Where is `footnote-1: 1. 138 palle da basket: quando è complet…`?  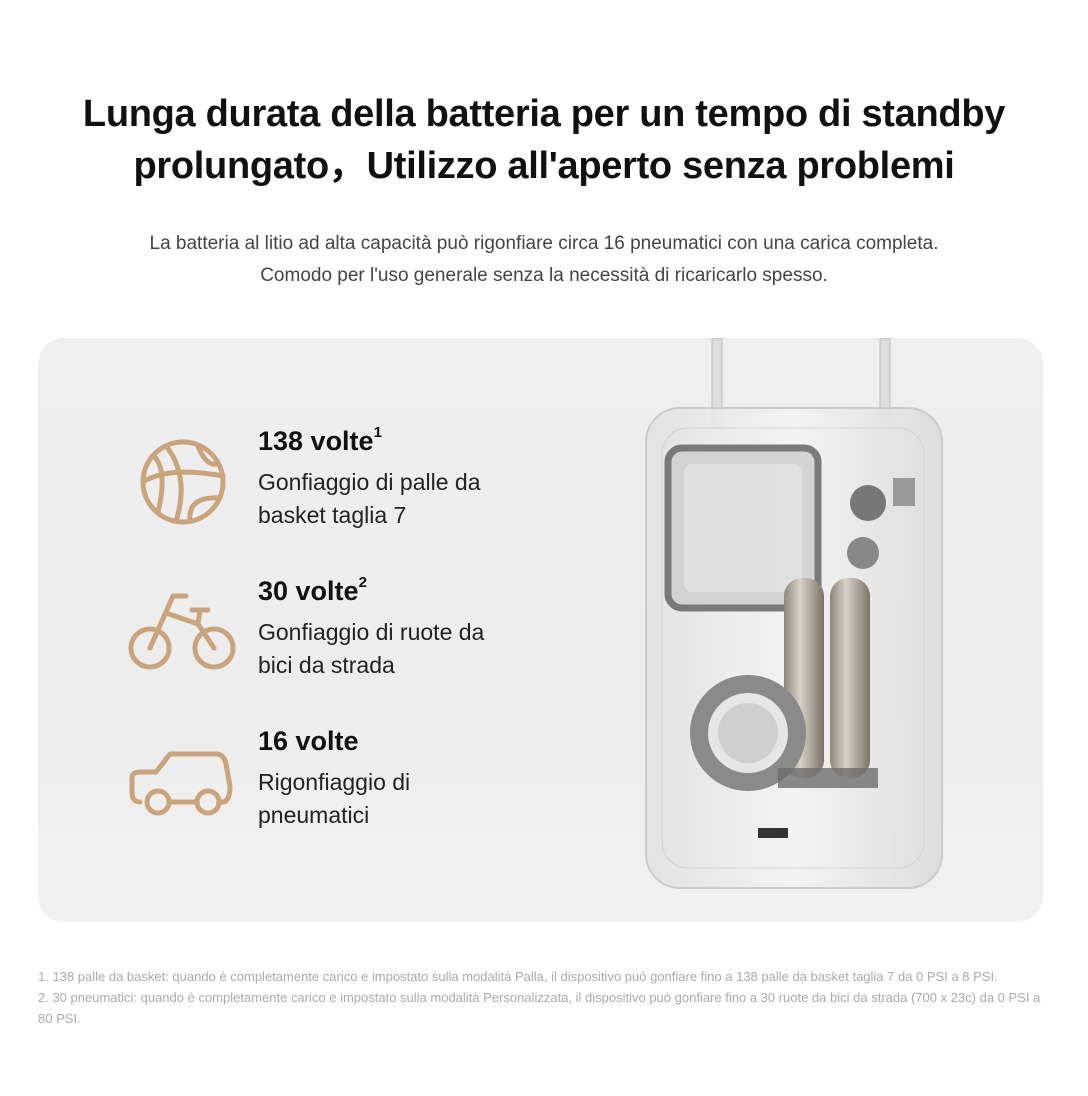
footnote-1: 1. 138 palle da basket: quando è complet… is located at coordinates (518, 976).